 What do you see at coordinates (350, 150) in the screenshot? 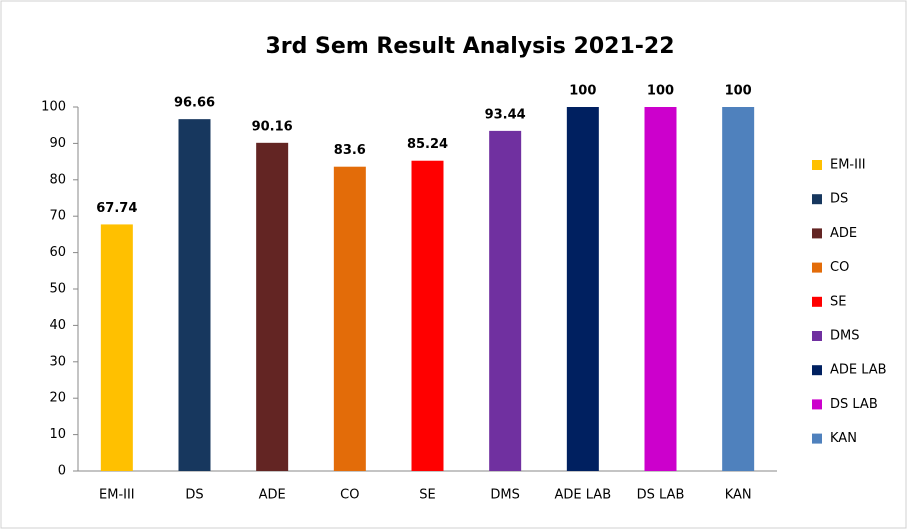
I see `value-label: 83.6` at bounding box center [350, 150].